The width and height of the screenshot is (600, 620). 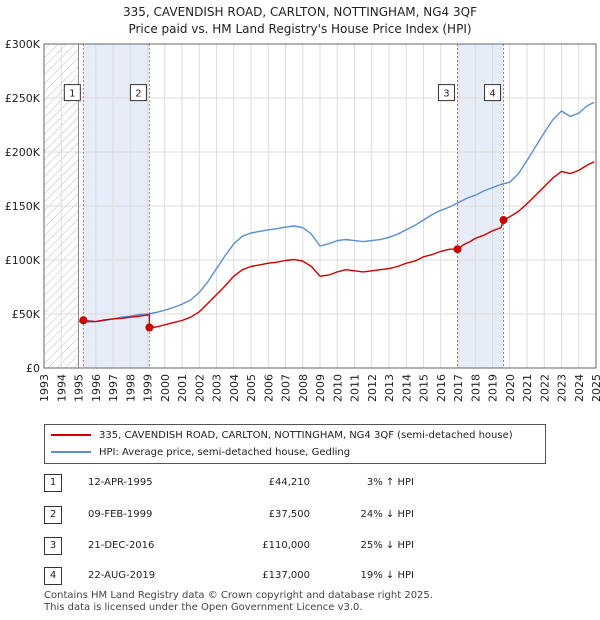 What do you see at coordinates (165, 388) in the screenshot?
I see `x-tick-label: 2000` at bounding box center [165, 388].